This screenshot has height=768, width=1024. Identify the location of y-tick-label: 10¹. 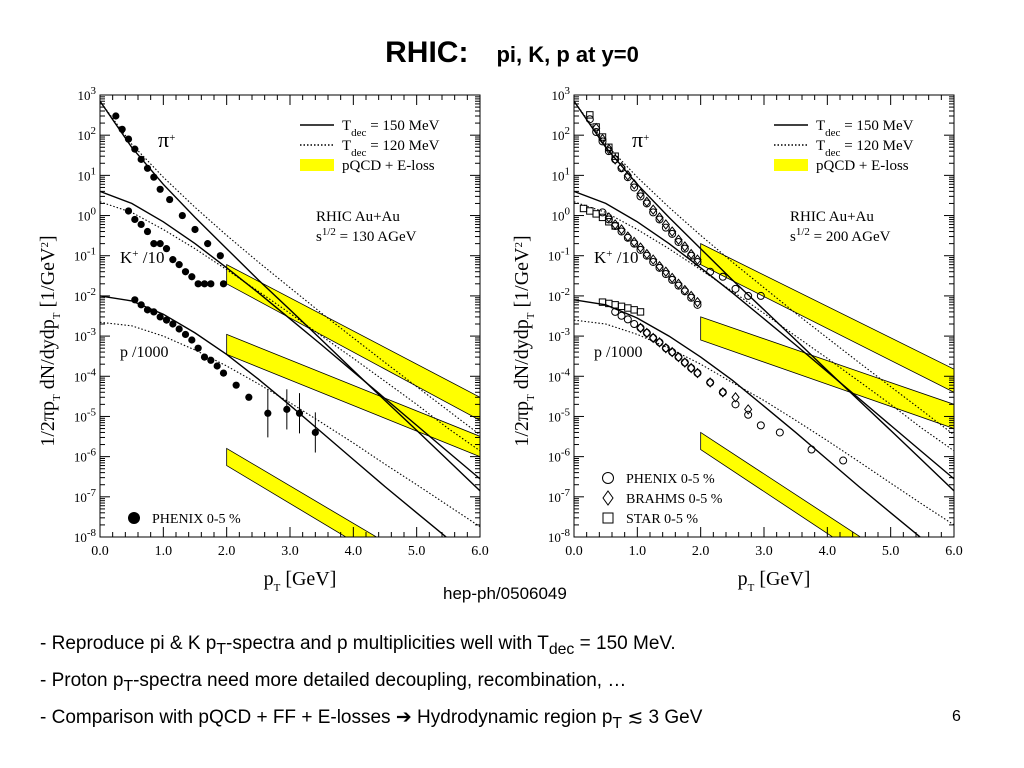
(87, 174).